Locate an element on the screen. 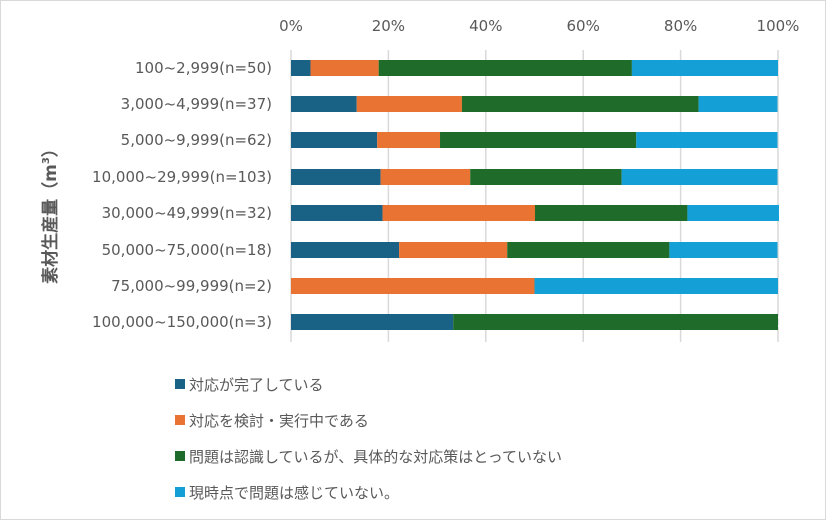 The height and width of the screenshot is (520, 826). category-label: 100~2,999(n=50) is located at coordinates (203, 68).